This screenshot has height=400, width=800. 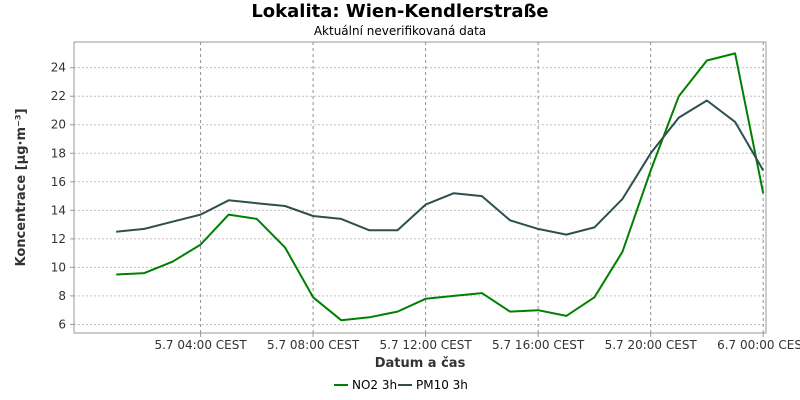 I want to click on y-tick-label: 16, so click(x=58, y=182).